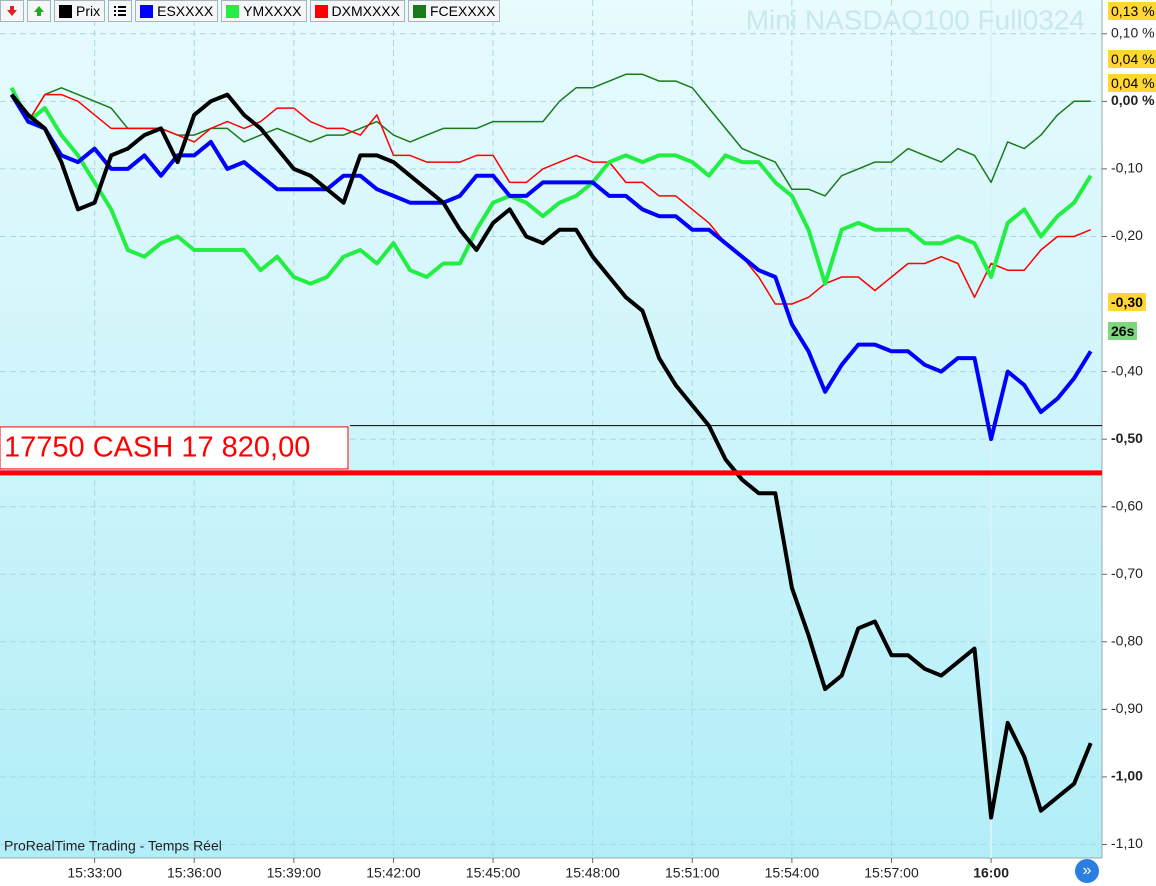  Describe the element at coordinates (12, 11) in the screenshot. I see `down-button` at that location.